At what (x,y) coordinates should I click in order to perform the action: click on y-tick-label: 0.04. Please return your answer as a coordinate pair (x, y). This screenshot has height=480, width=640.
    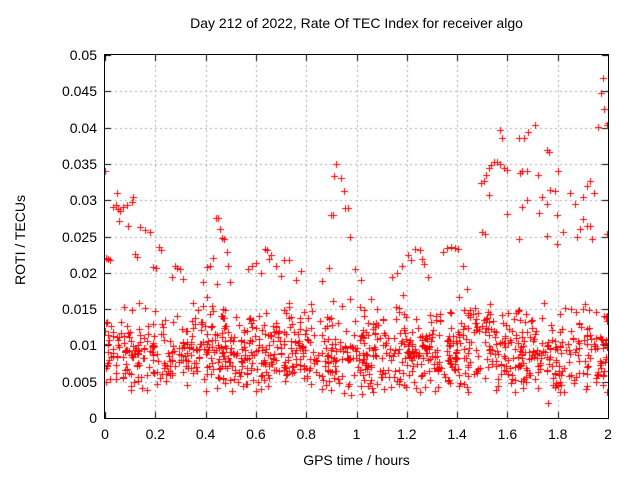
    Looking at the image, I should click on (83, 127).